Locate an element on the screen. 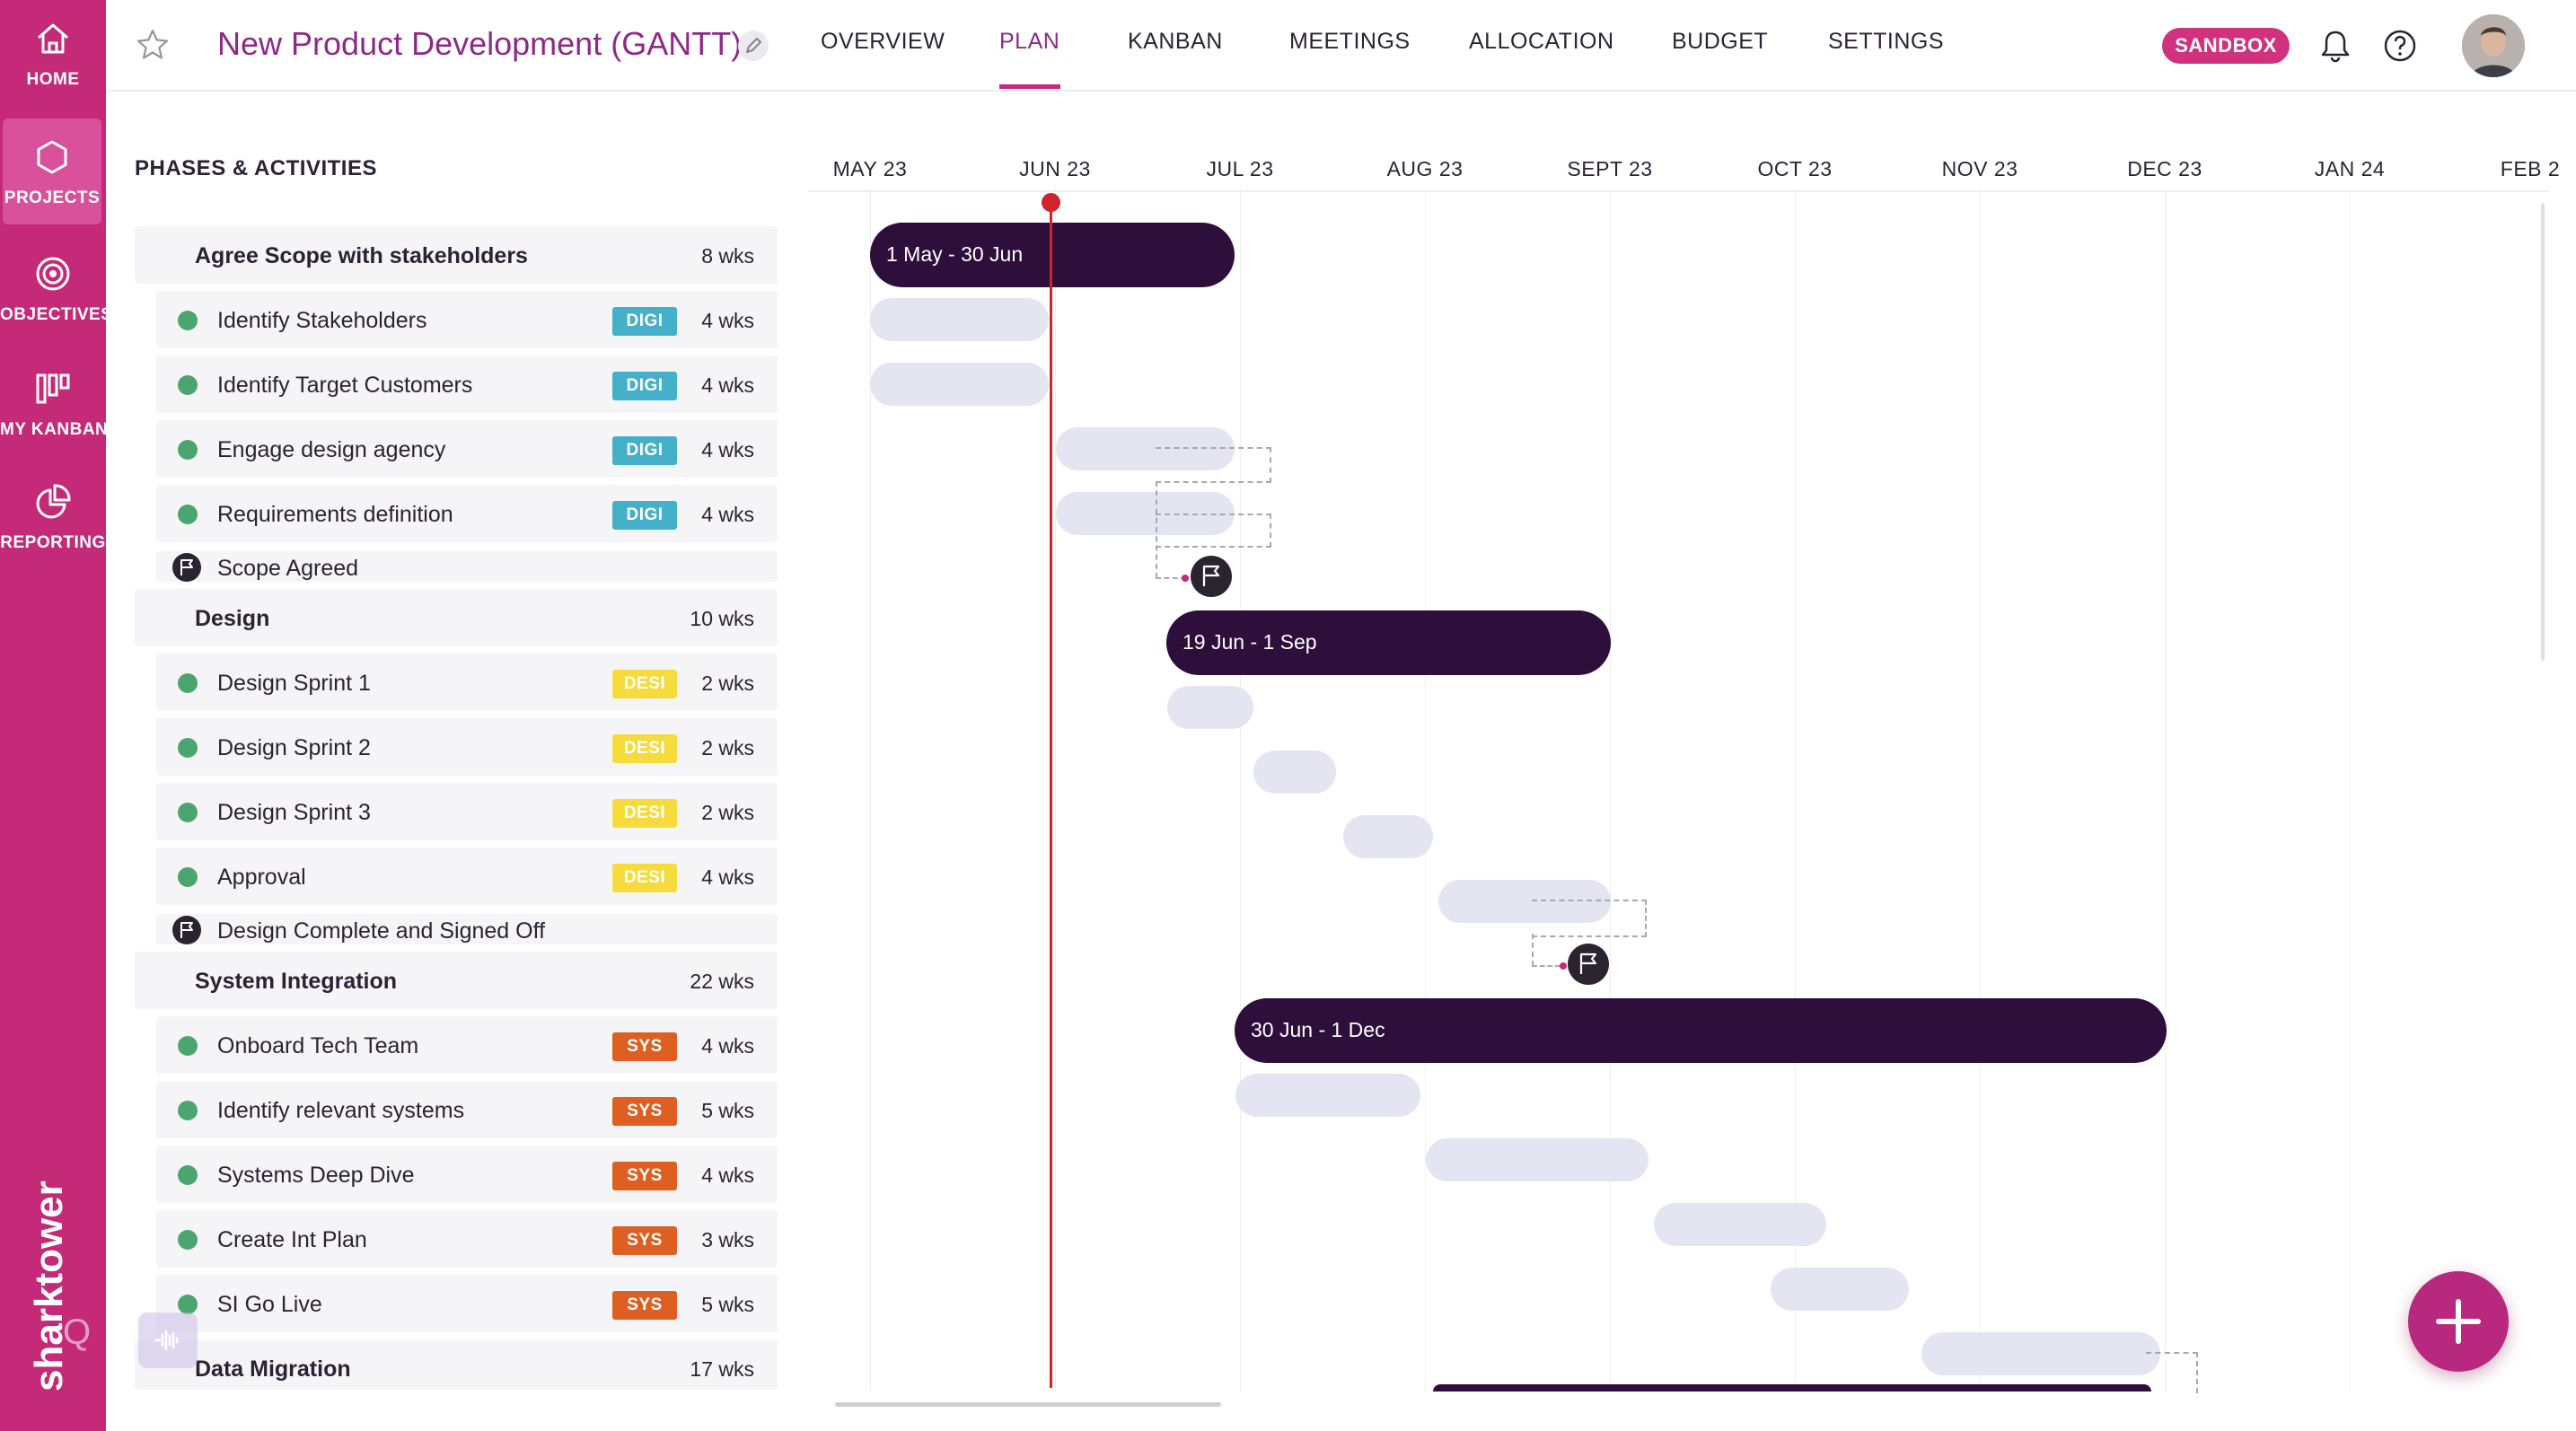 The height and width of the screenshot is (1431, 2576). sidebar-item-my-kanban: MY KANBAN is located at coordinates (54, 403).